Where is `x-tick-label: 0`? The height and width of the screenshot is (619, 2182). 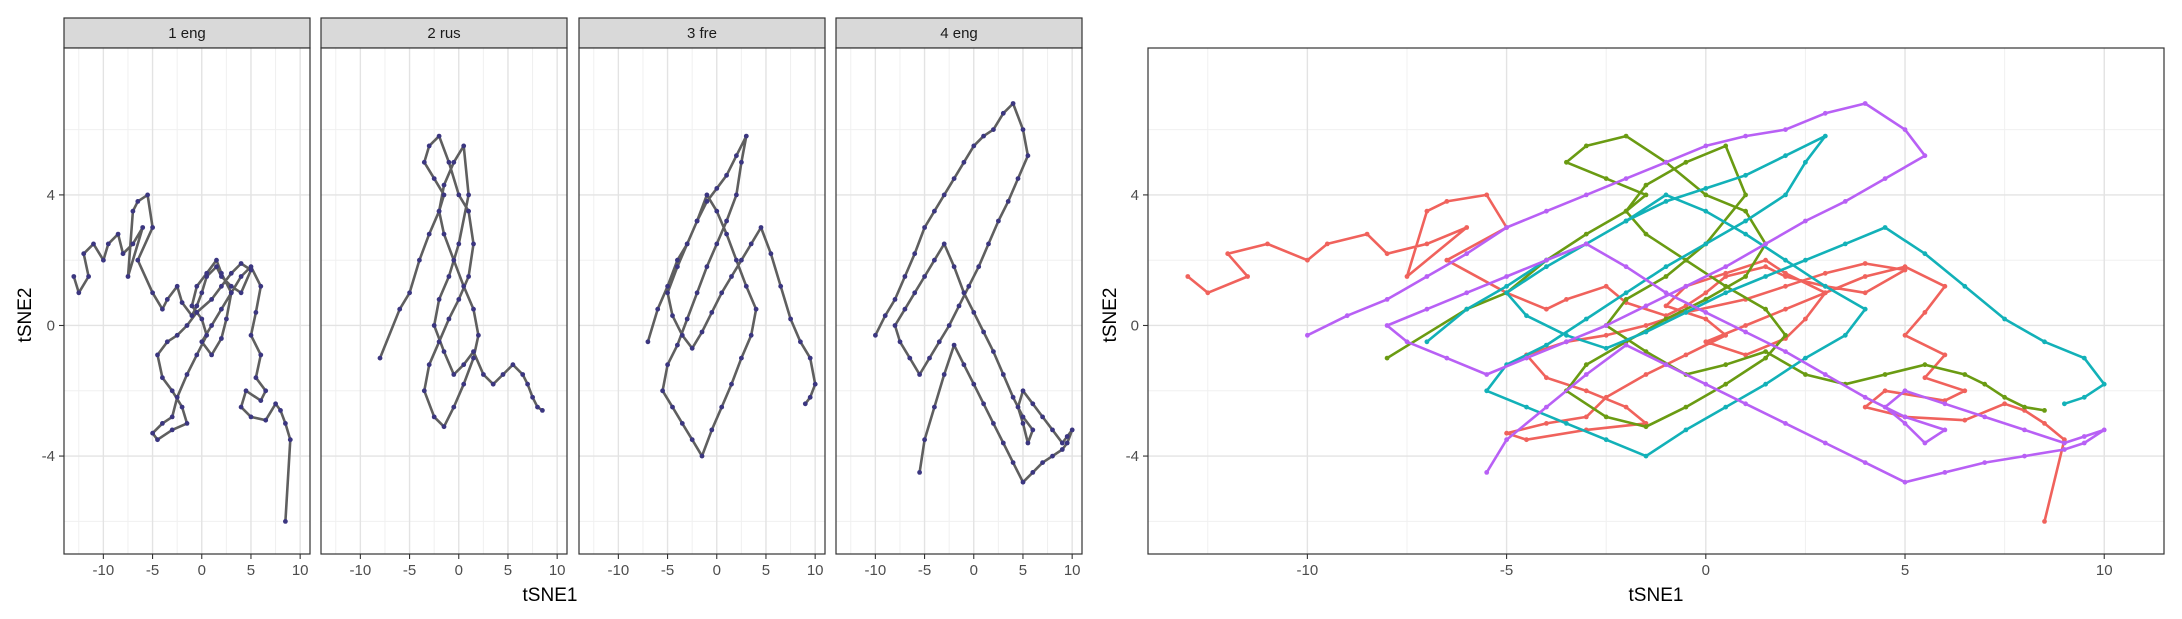
x-tick-label: 0 is located at coordinates (974, 570).